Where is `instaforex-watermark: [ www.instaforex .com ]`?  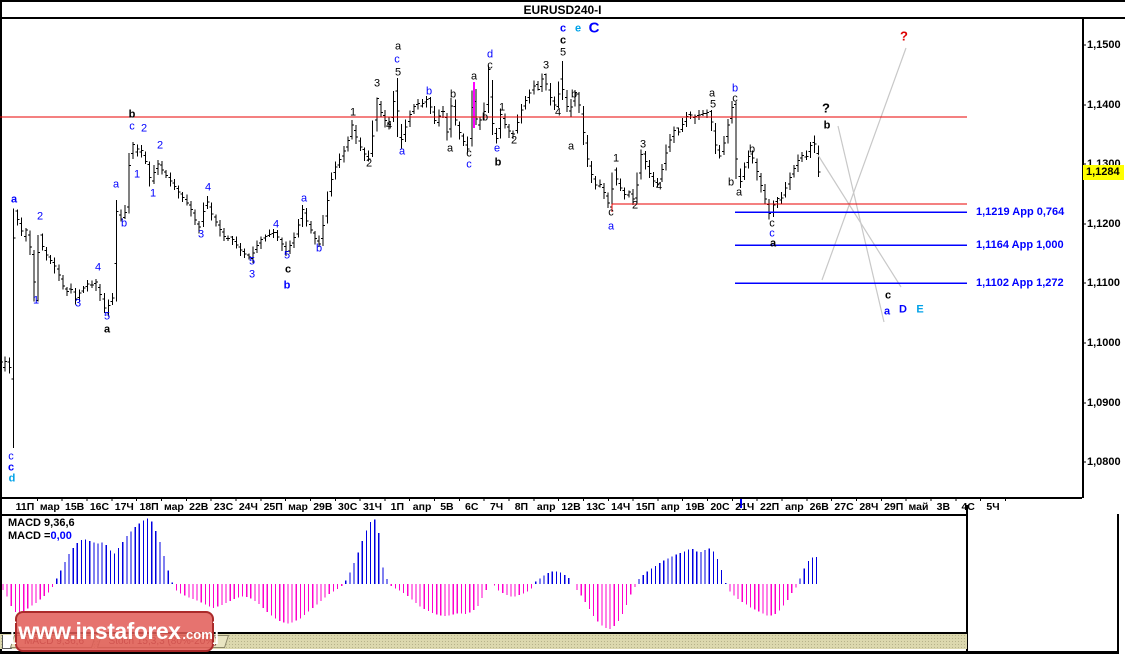 instaforex-watermark: [ www.instaforex .com ] is located at coordinates (114, 631).